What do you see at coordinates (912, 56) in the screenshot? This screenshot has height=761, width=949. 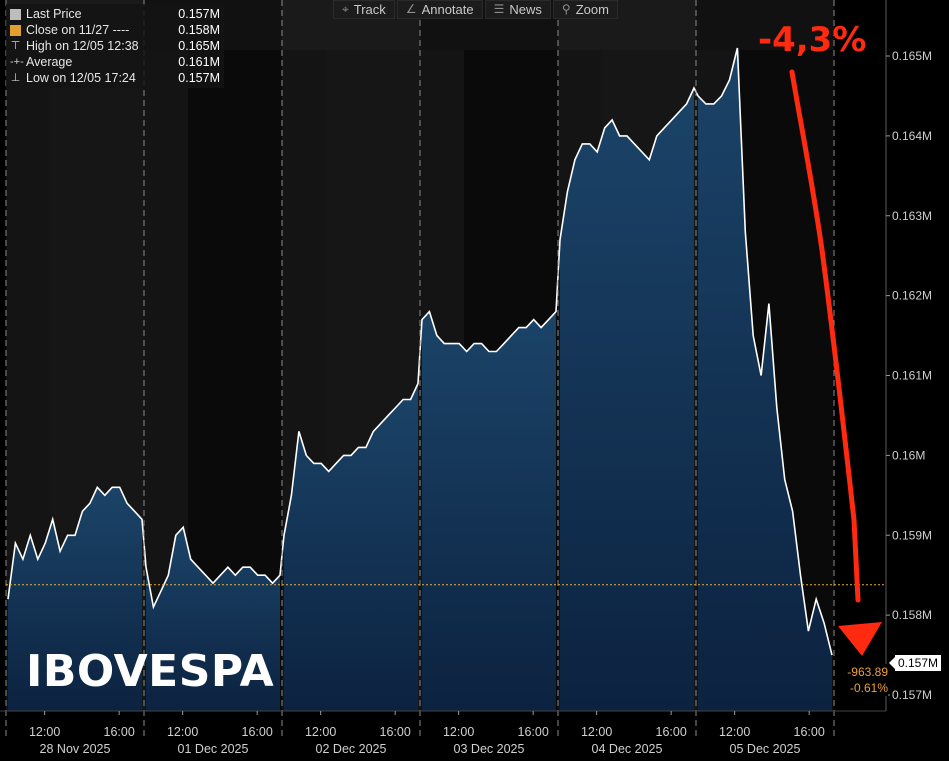 I see `y-tick-label: 0.165M` at bounding box center [912, 56].